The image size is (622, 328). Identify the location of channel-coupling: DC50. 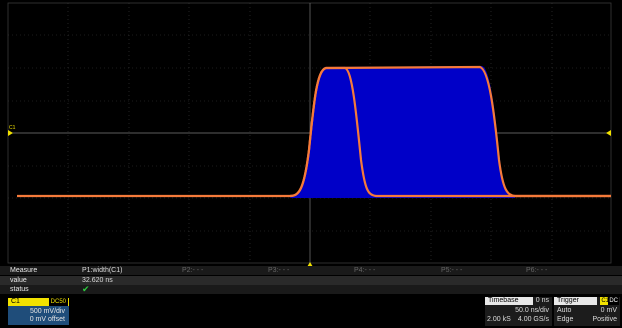
(58, 302).